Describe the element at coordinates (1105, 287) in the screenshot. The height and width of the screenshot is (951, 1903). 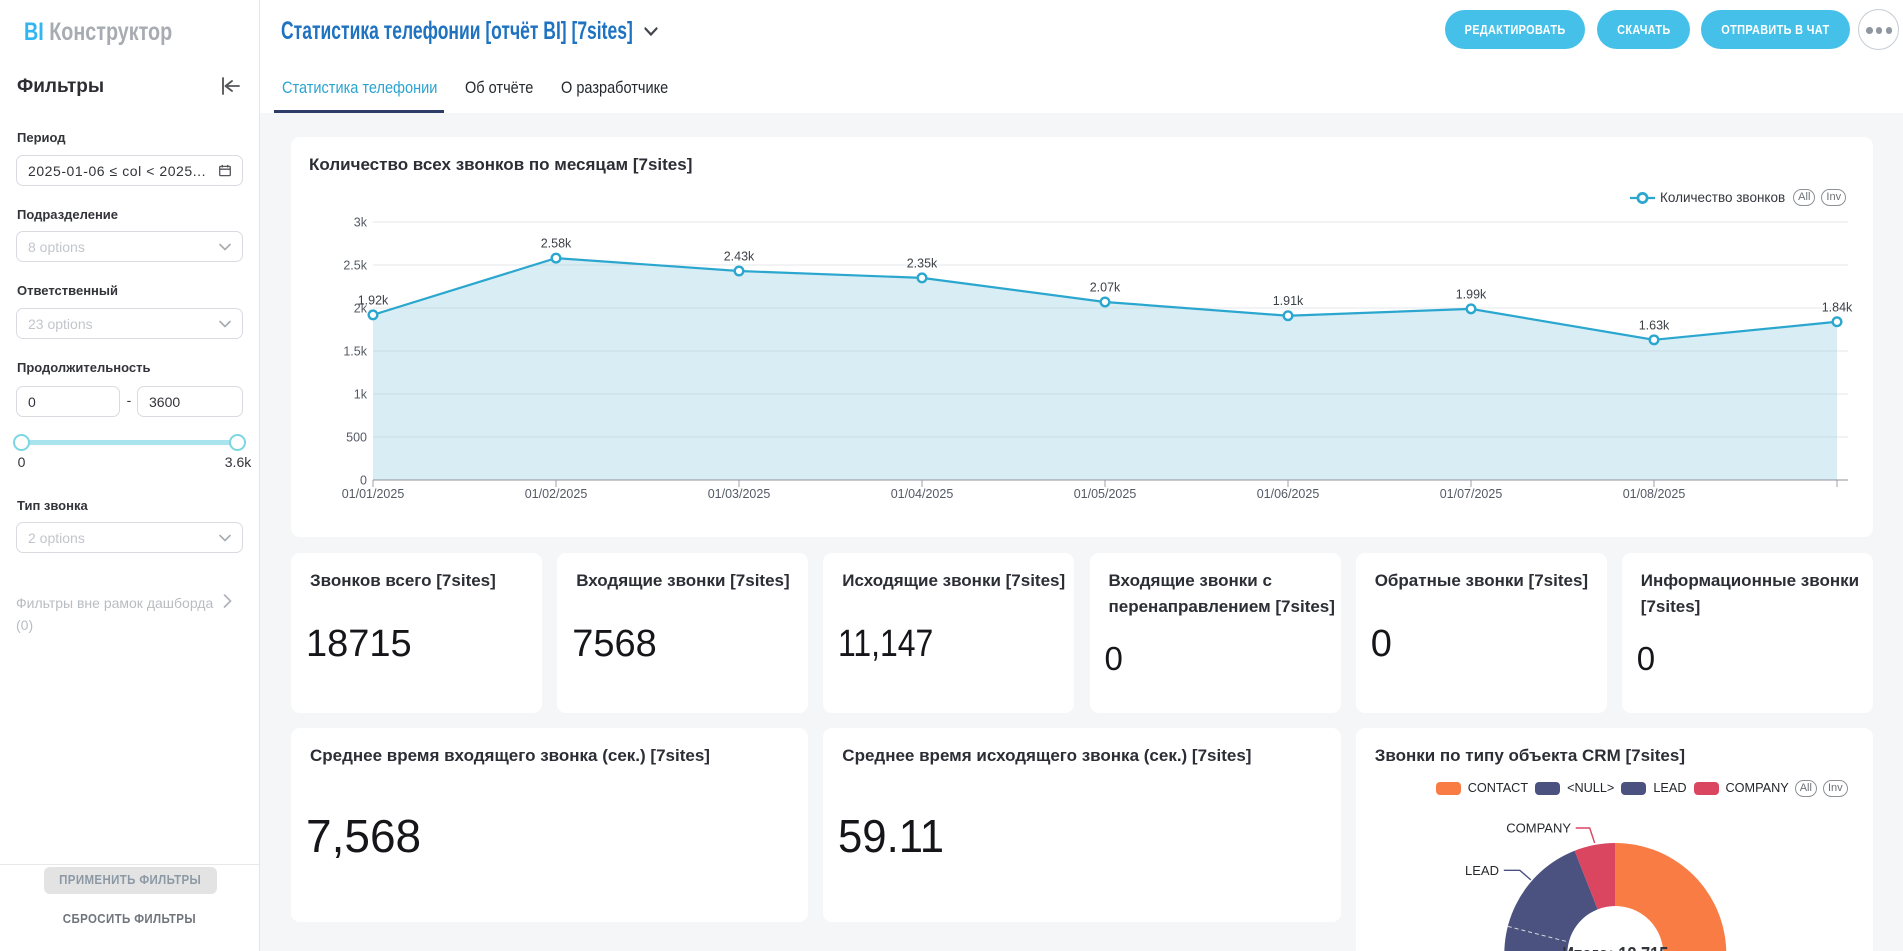
I see `svg-text: 2.07k` at that location.